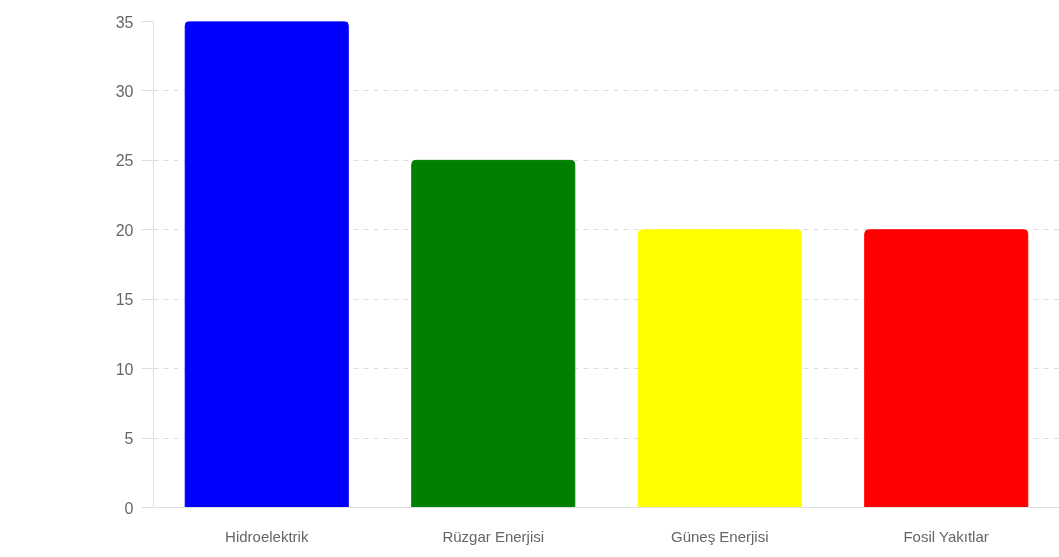 Image resolution: width=1059 pixels, height=557 pixels. I want to click on y-tick-label: 25, so click(124, 161).